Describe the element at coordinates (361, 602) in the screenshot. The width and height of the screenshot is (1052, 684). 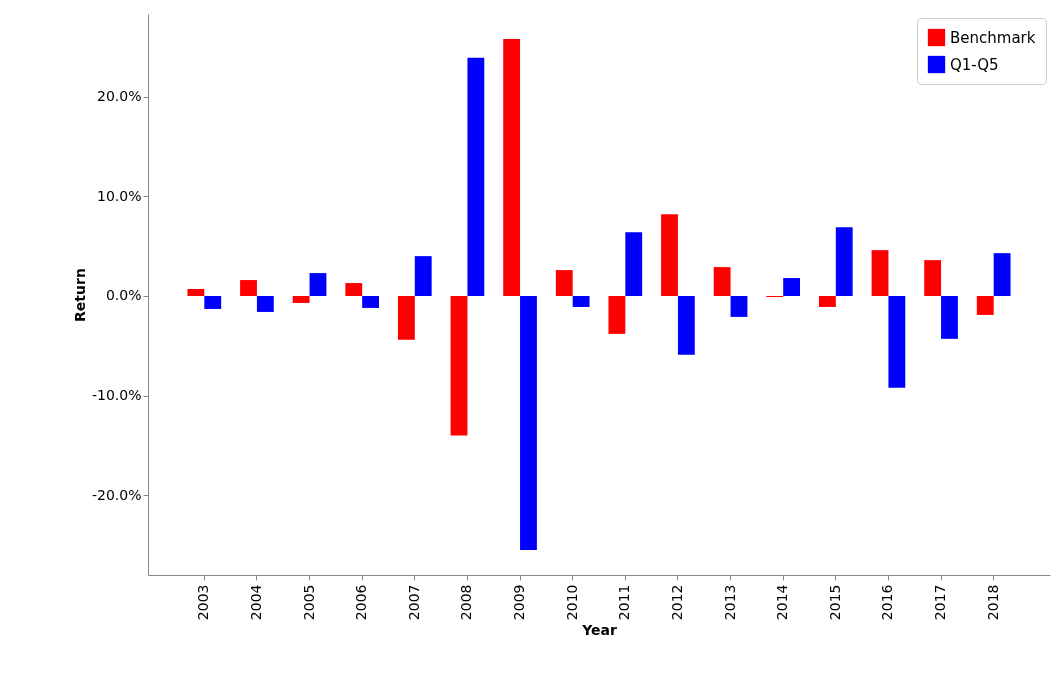
I see `x-tick-label: 2006` at that location.